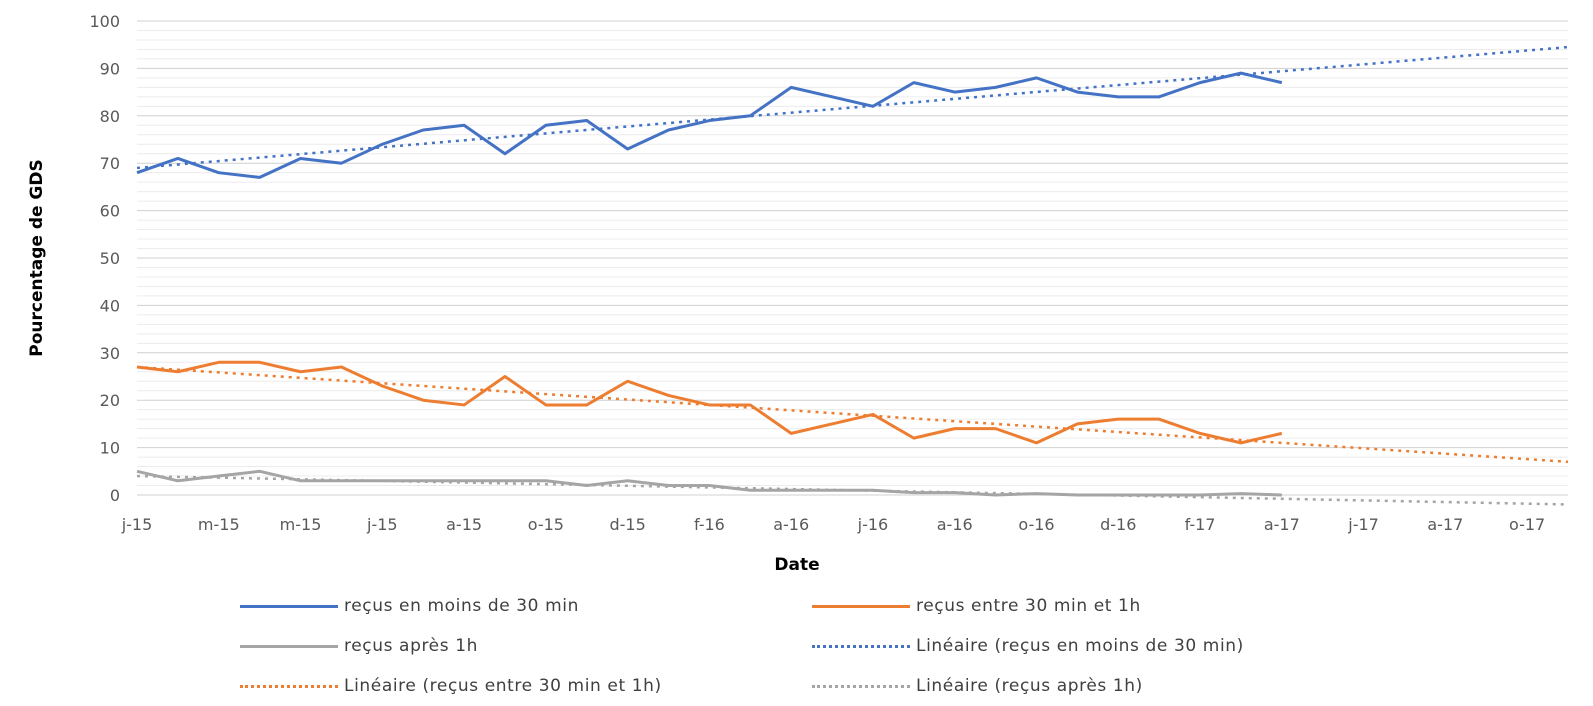 The width and height of the screenshot is (1593, 706). I want to click on x-tick-label: d-15, so click(627, 524).